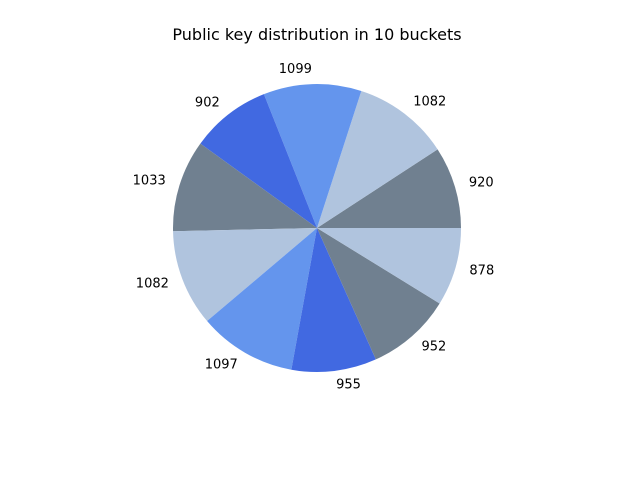  I want to click on chart-title: Public key distribution in 10 buckets, so click(316, 34).